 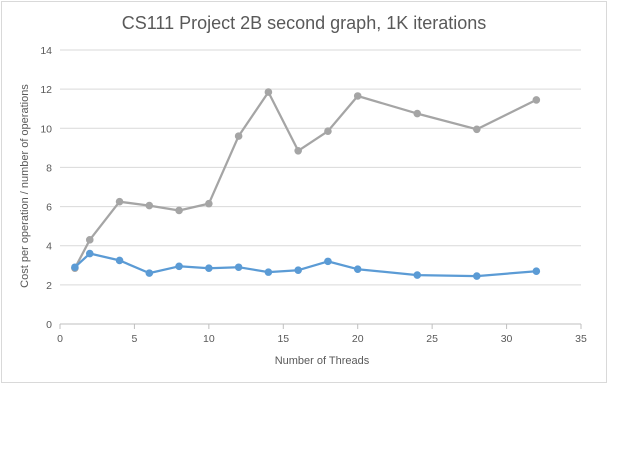 What do you see at coordinates (46, 90) in the screenshot?
I see `y-tick-label: 12` at bounding box center [46, 90].